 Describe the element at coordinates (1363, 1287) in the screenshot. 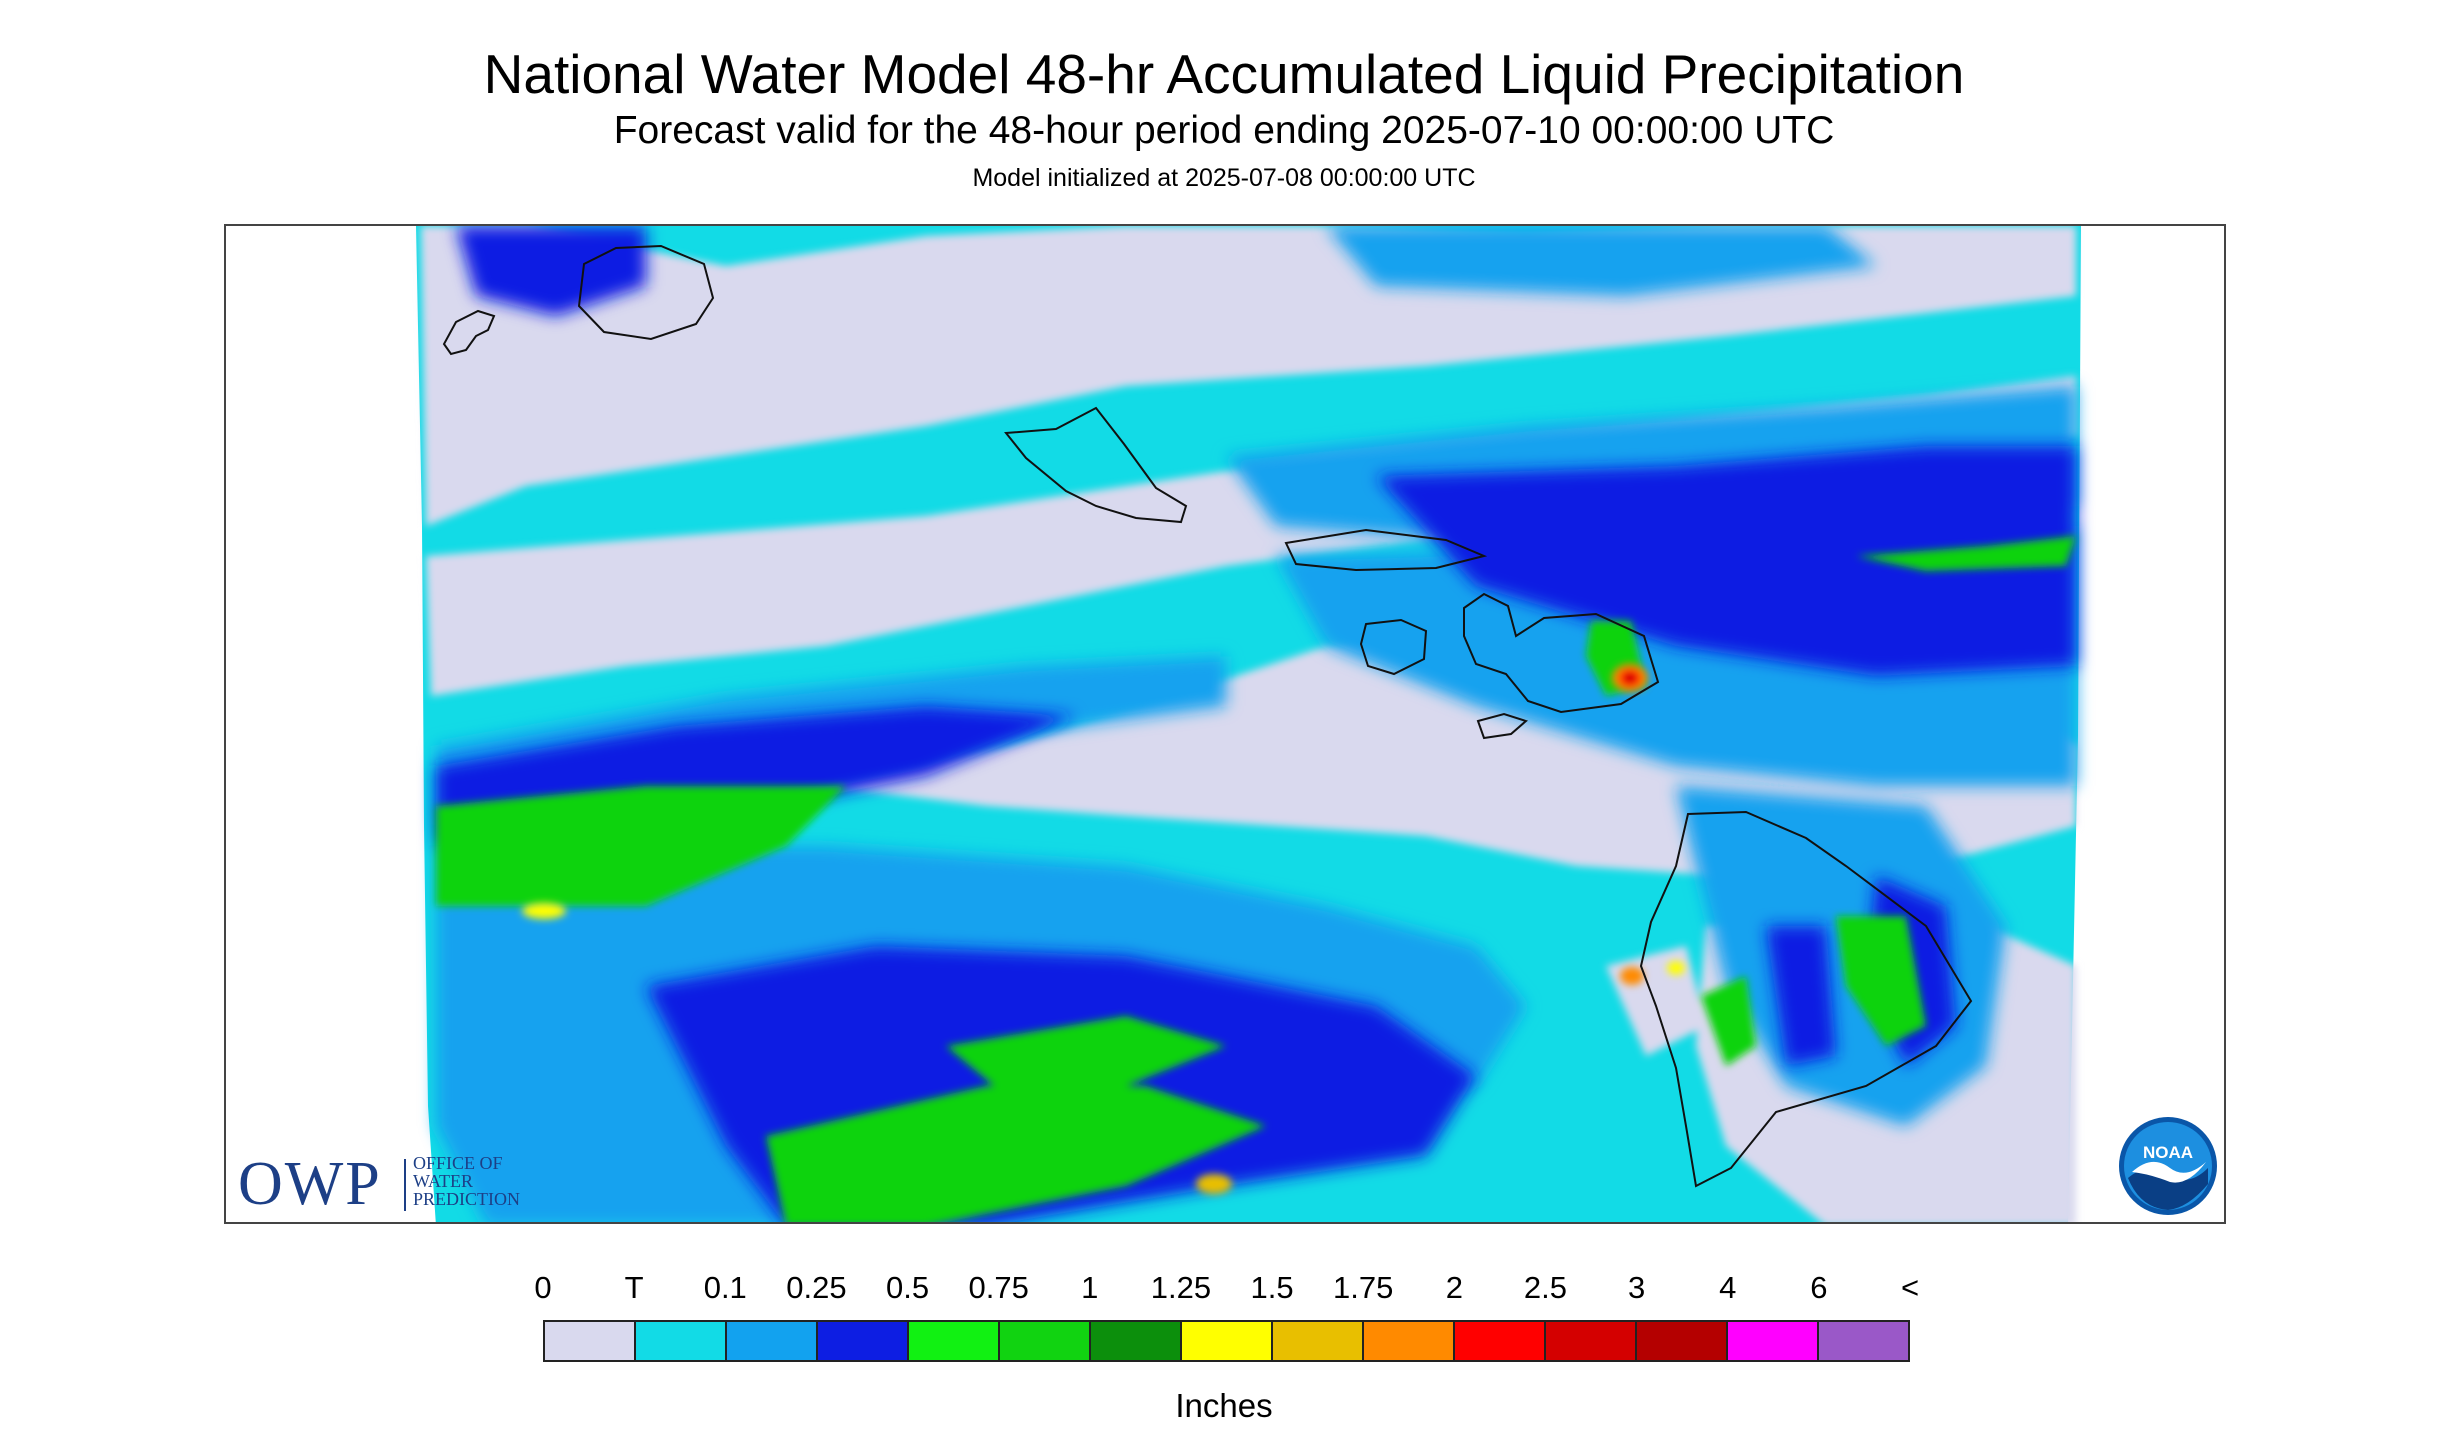

I see `colorbar-tick-label: 1.75` at that location.